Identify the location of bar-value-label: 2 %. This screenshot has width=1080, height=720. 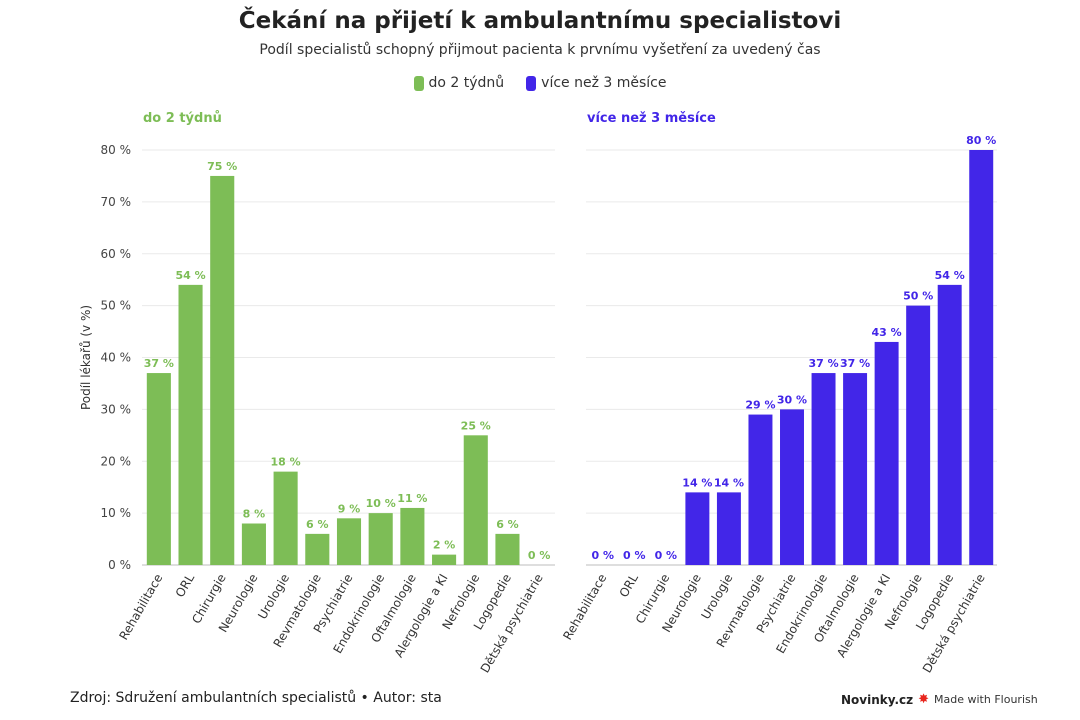
(444, 545).